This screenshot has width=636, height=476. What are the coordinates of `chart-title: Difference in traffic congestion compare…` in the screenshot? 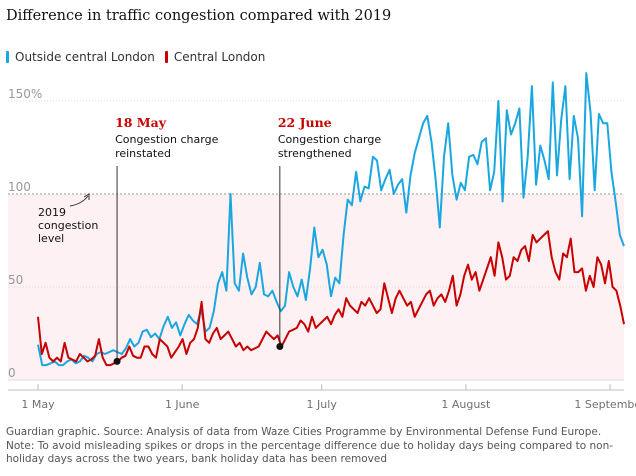 It's located at (199, 16).